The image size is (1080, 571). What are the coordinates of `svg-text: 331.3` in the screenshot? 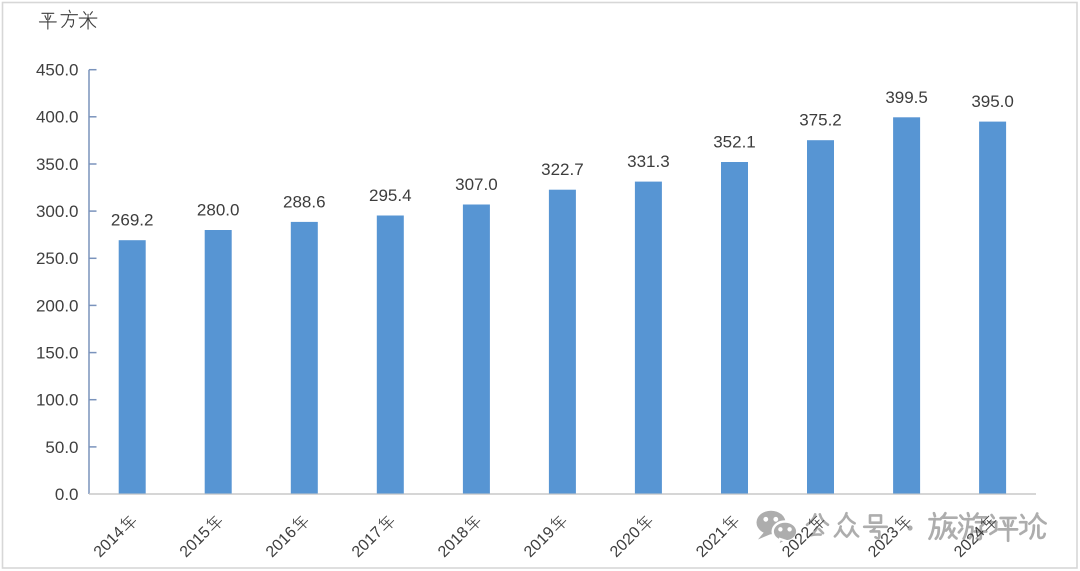 It's located at (648, 161).